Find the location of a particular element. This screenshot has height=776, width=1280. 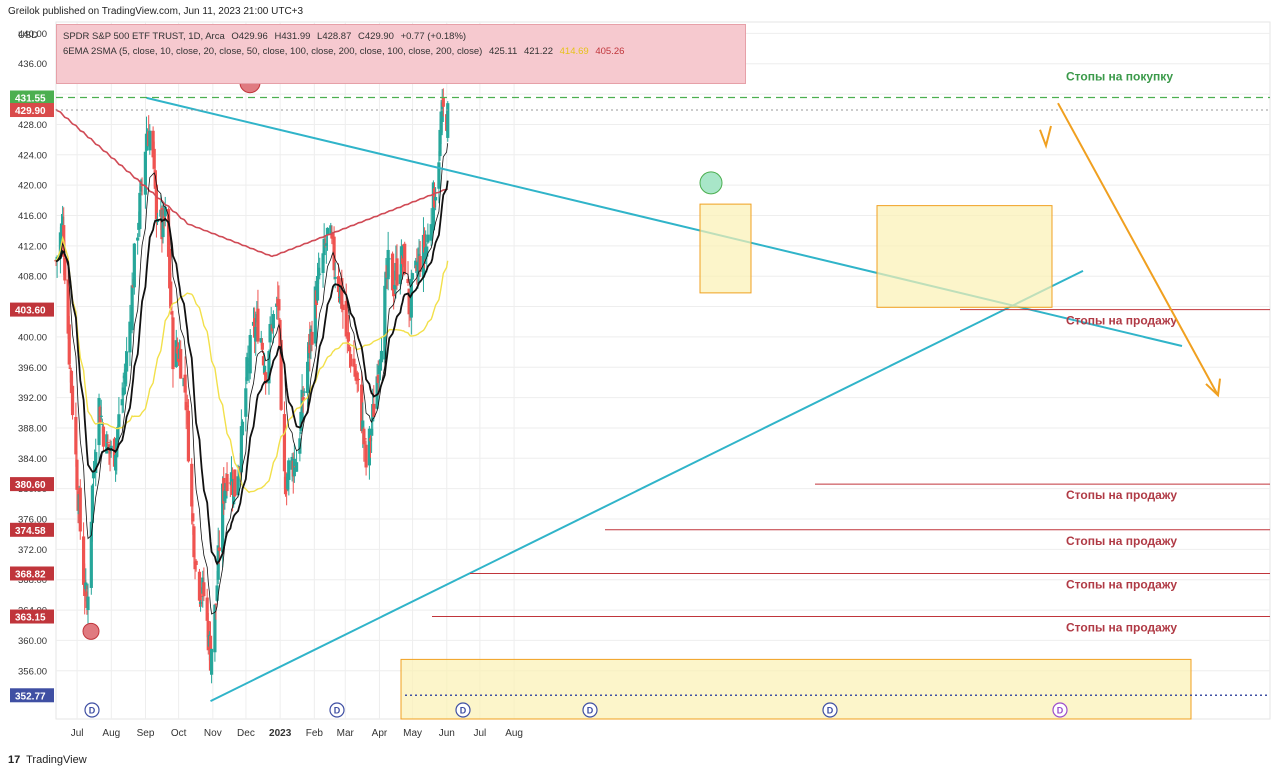

y-tick-label: 428.00 is located at coordinates (32, 125).